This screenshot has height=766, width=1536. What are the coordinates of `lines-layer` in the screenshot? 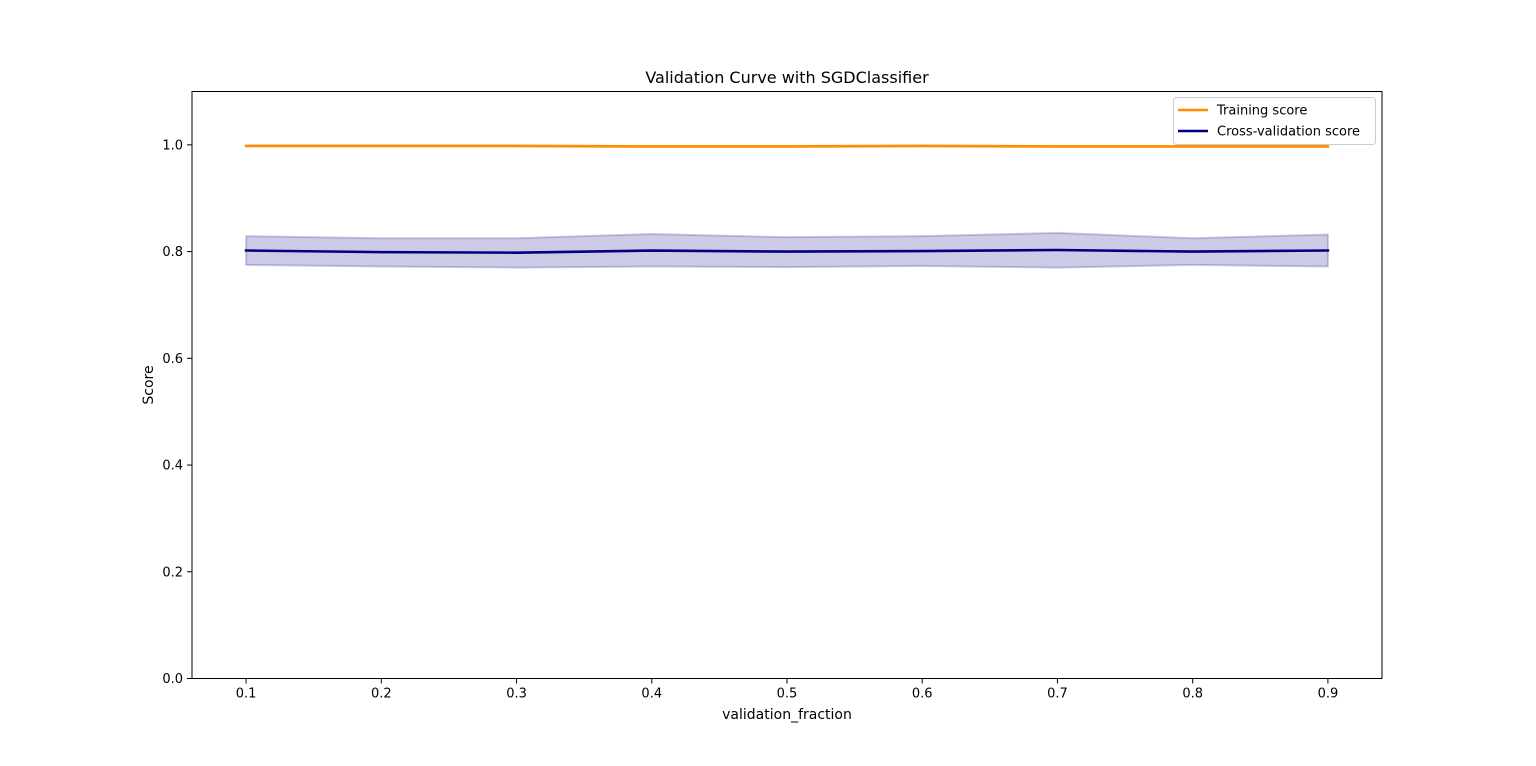 It's located at (787, 199).